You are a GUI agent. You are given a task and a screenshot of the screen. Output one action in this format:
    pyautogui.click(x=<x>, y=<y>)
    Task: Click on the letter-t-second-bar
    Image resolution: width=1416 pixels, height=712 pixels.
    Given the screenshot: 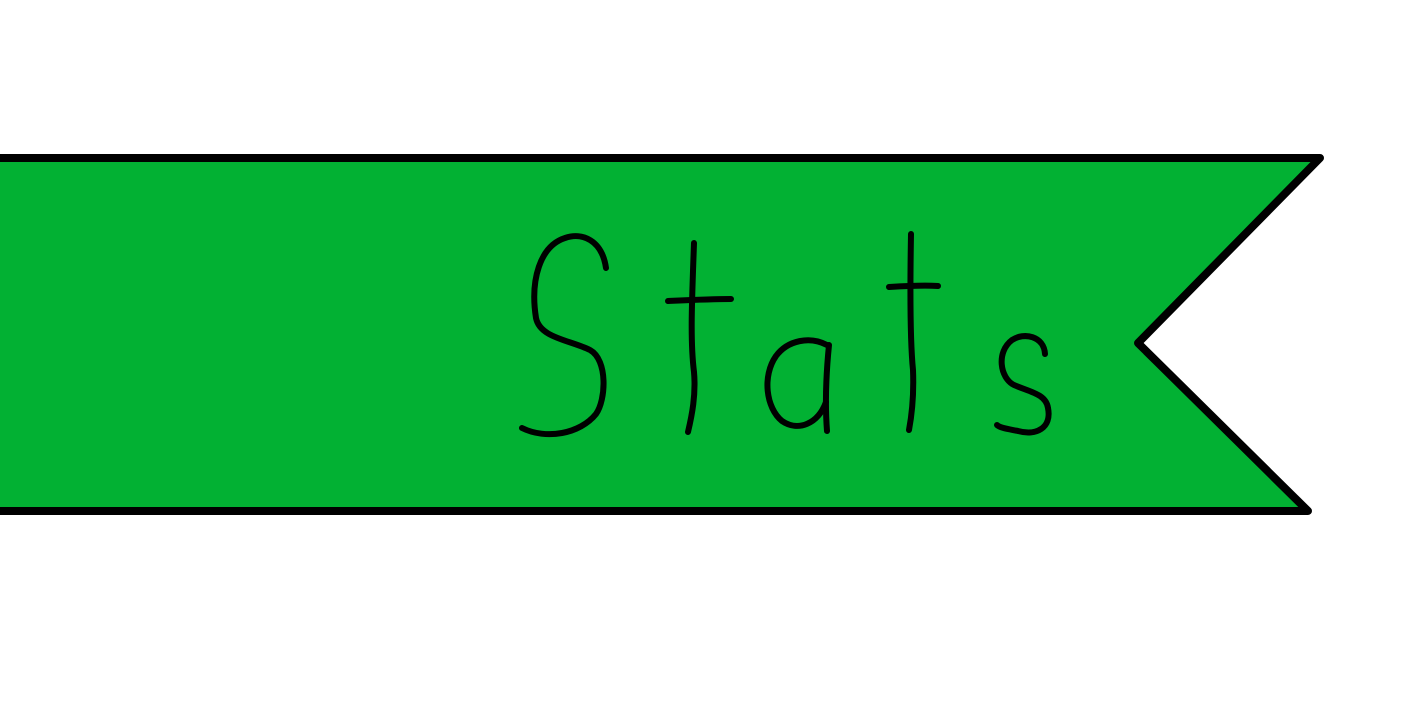 What is the action you would take?
    pyautogui.click(x=913, y=286)
    